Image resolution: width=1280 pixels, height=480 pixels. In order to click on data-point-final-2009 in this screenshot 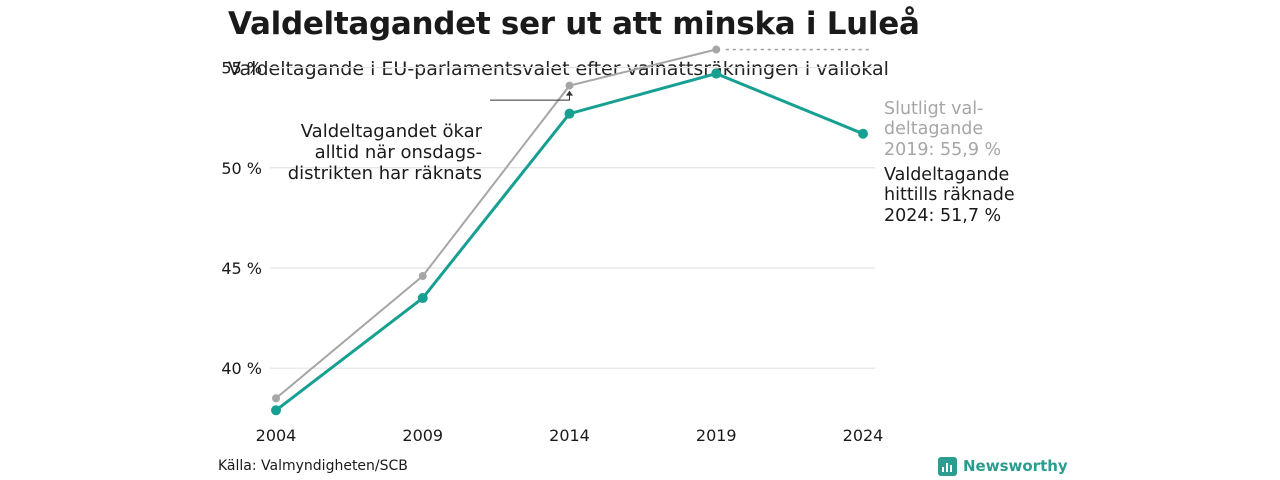, I will do `click(422, 276)`.